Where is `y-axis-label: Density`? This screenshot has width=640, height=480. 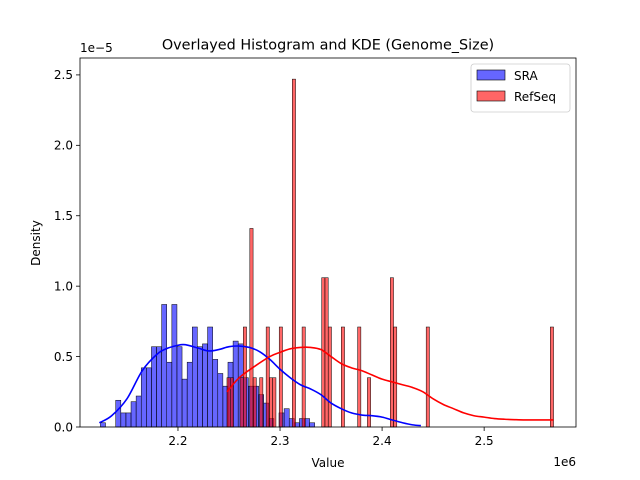 y-axis-label: Density is located at coordinates (36, 243).